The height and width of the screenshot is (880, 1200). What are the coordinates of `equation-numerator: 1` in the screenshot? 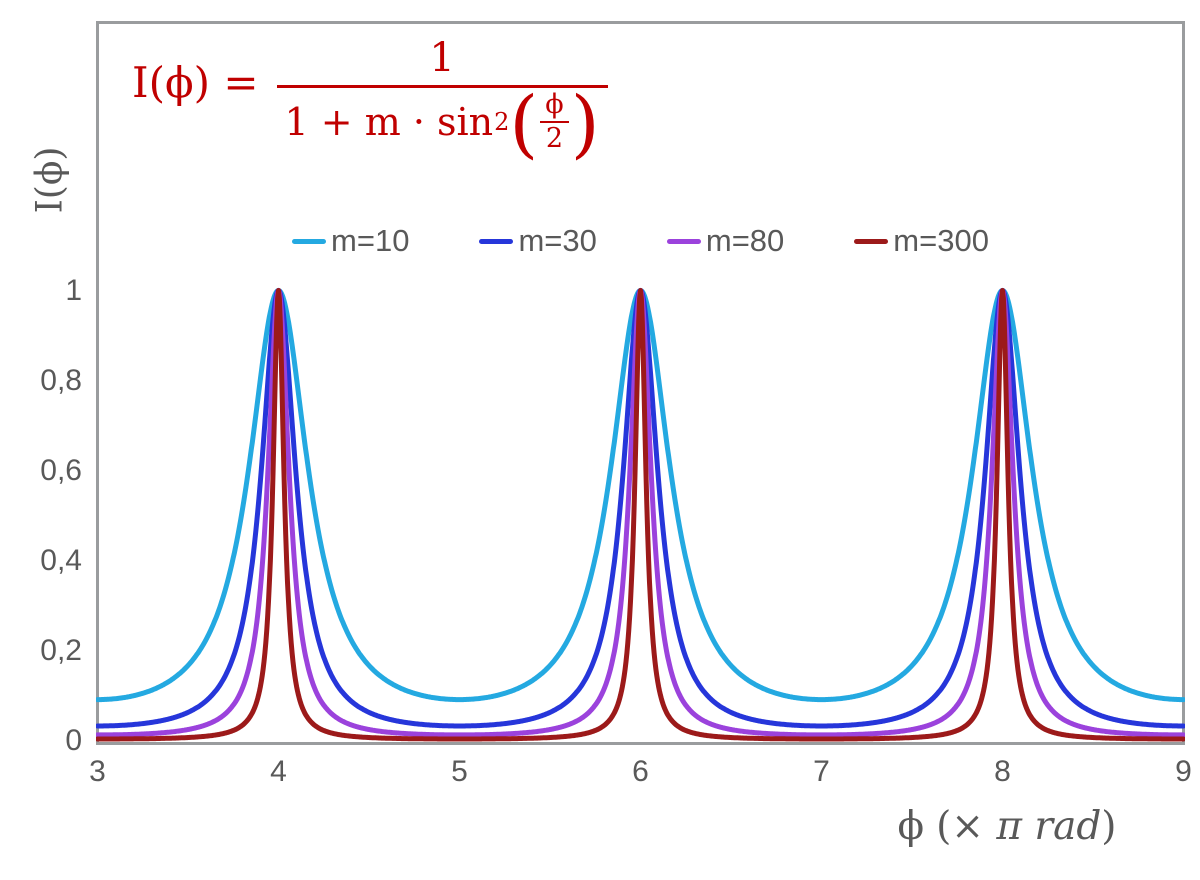 It's located at (442, 58).